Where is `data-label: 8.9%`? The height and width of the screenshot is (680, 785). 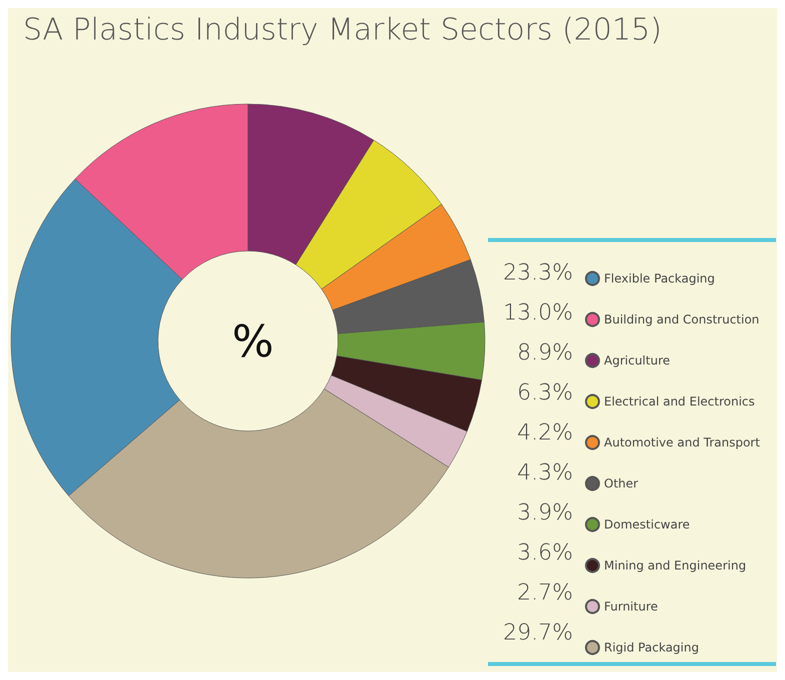 data-label: 8.9% is located at coordinates (545, 353).